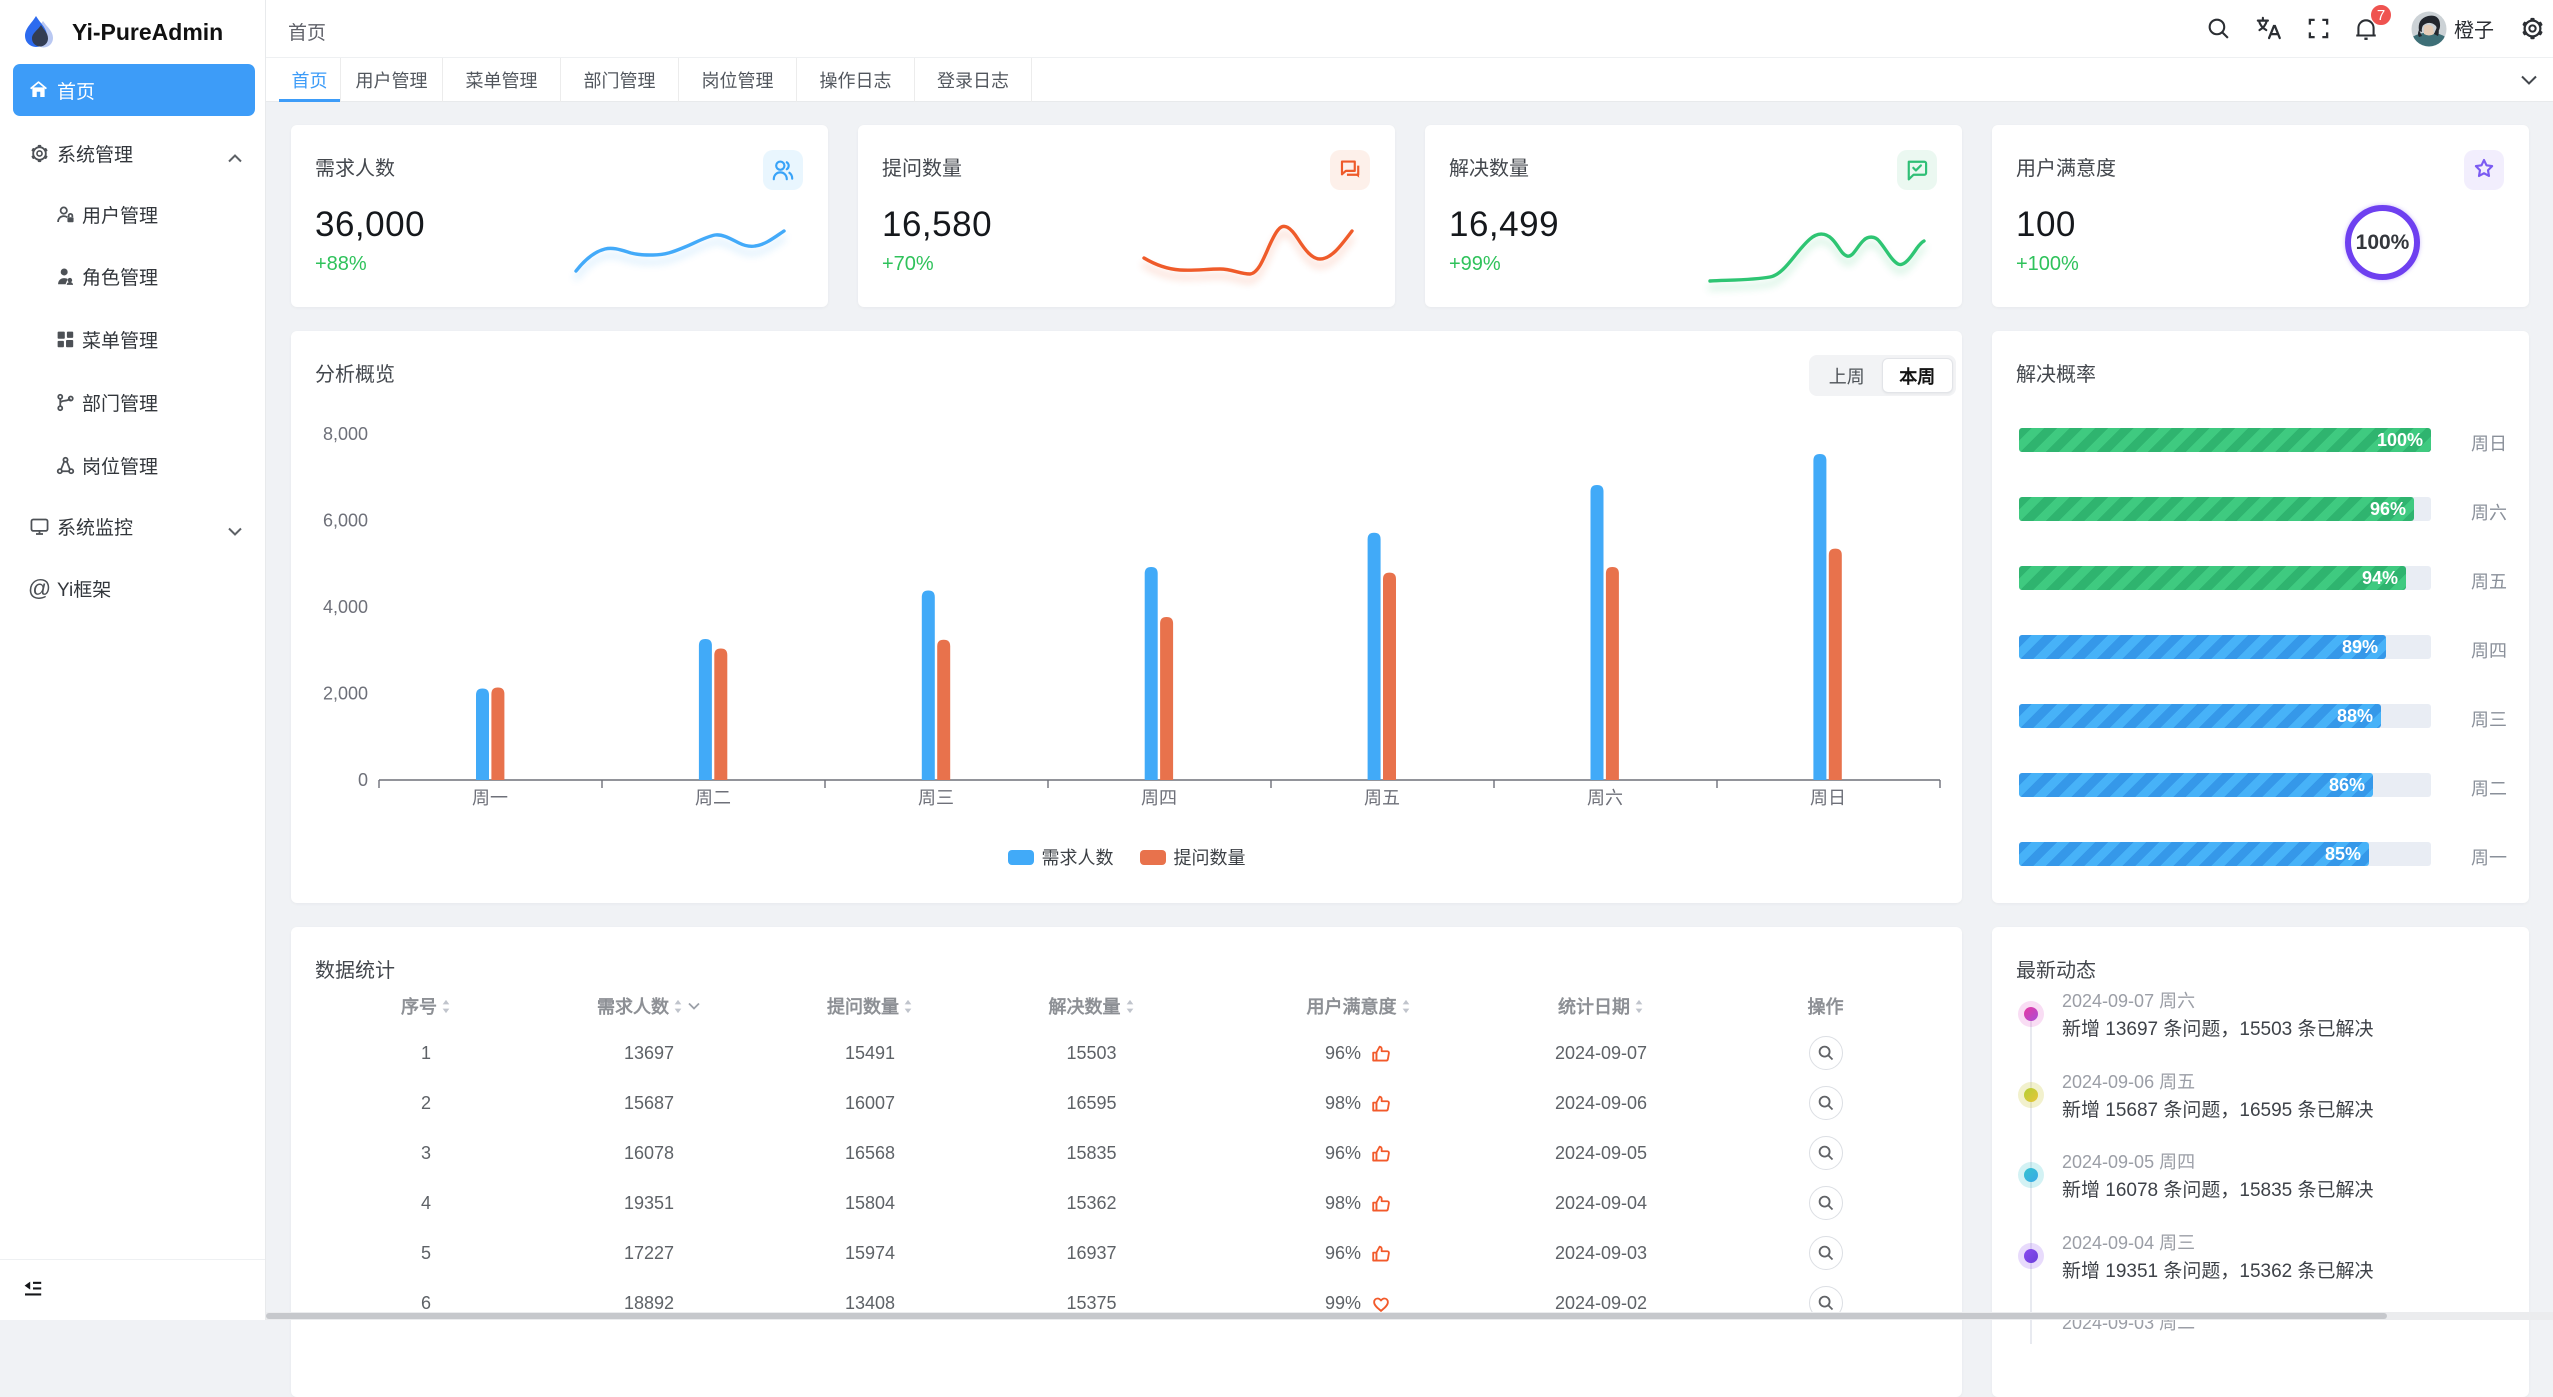 This screenshot has width=2553, height=1397. Describe the element at coordinates (1159, 798) in the screenshot. I see `svg-text: 周四` at that location.